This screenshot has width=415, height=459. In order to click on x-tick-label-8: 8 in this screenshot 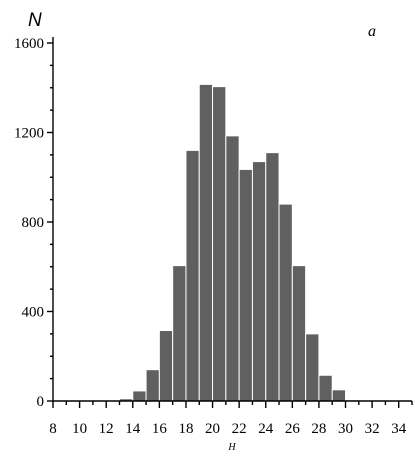, I will do `click(53, 429)`.